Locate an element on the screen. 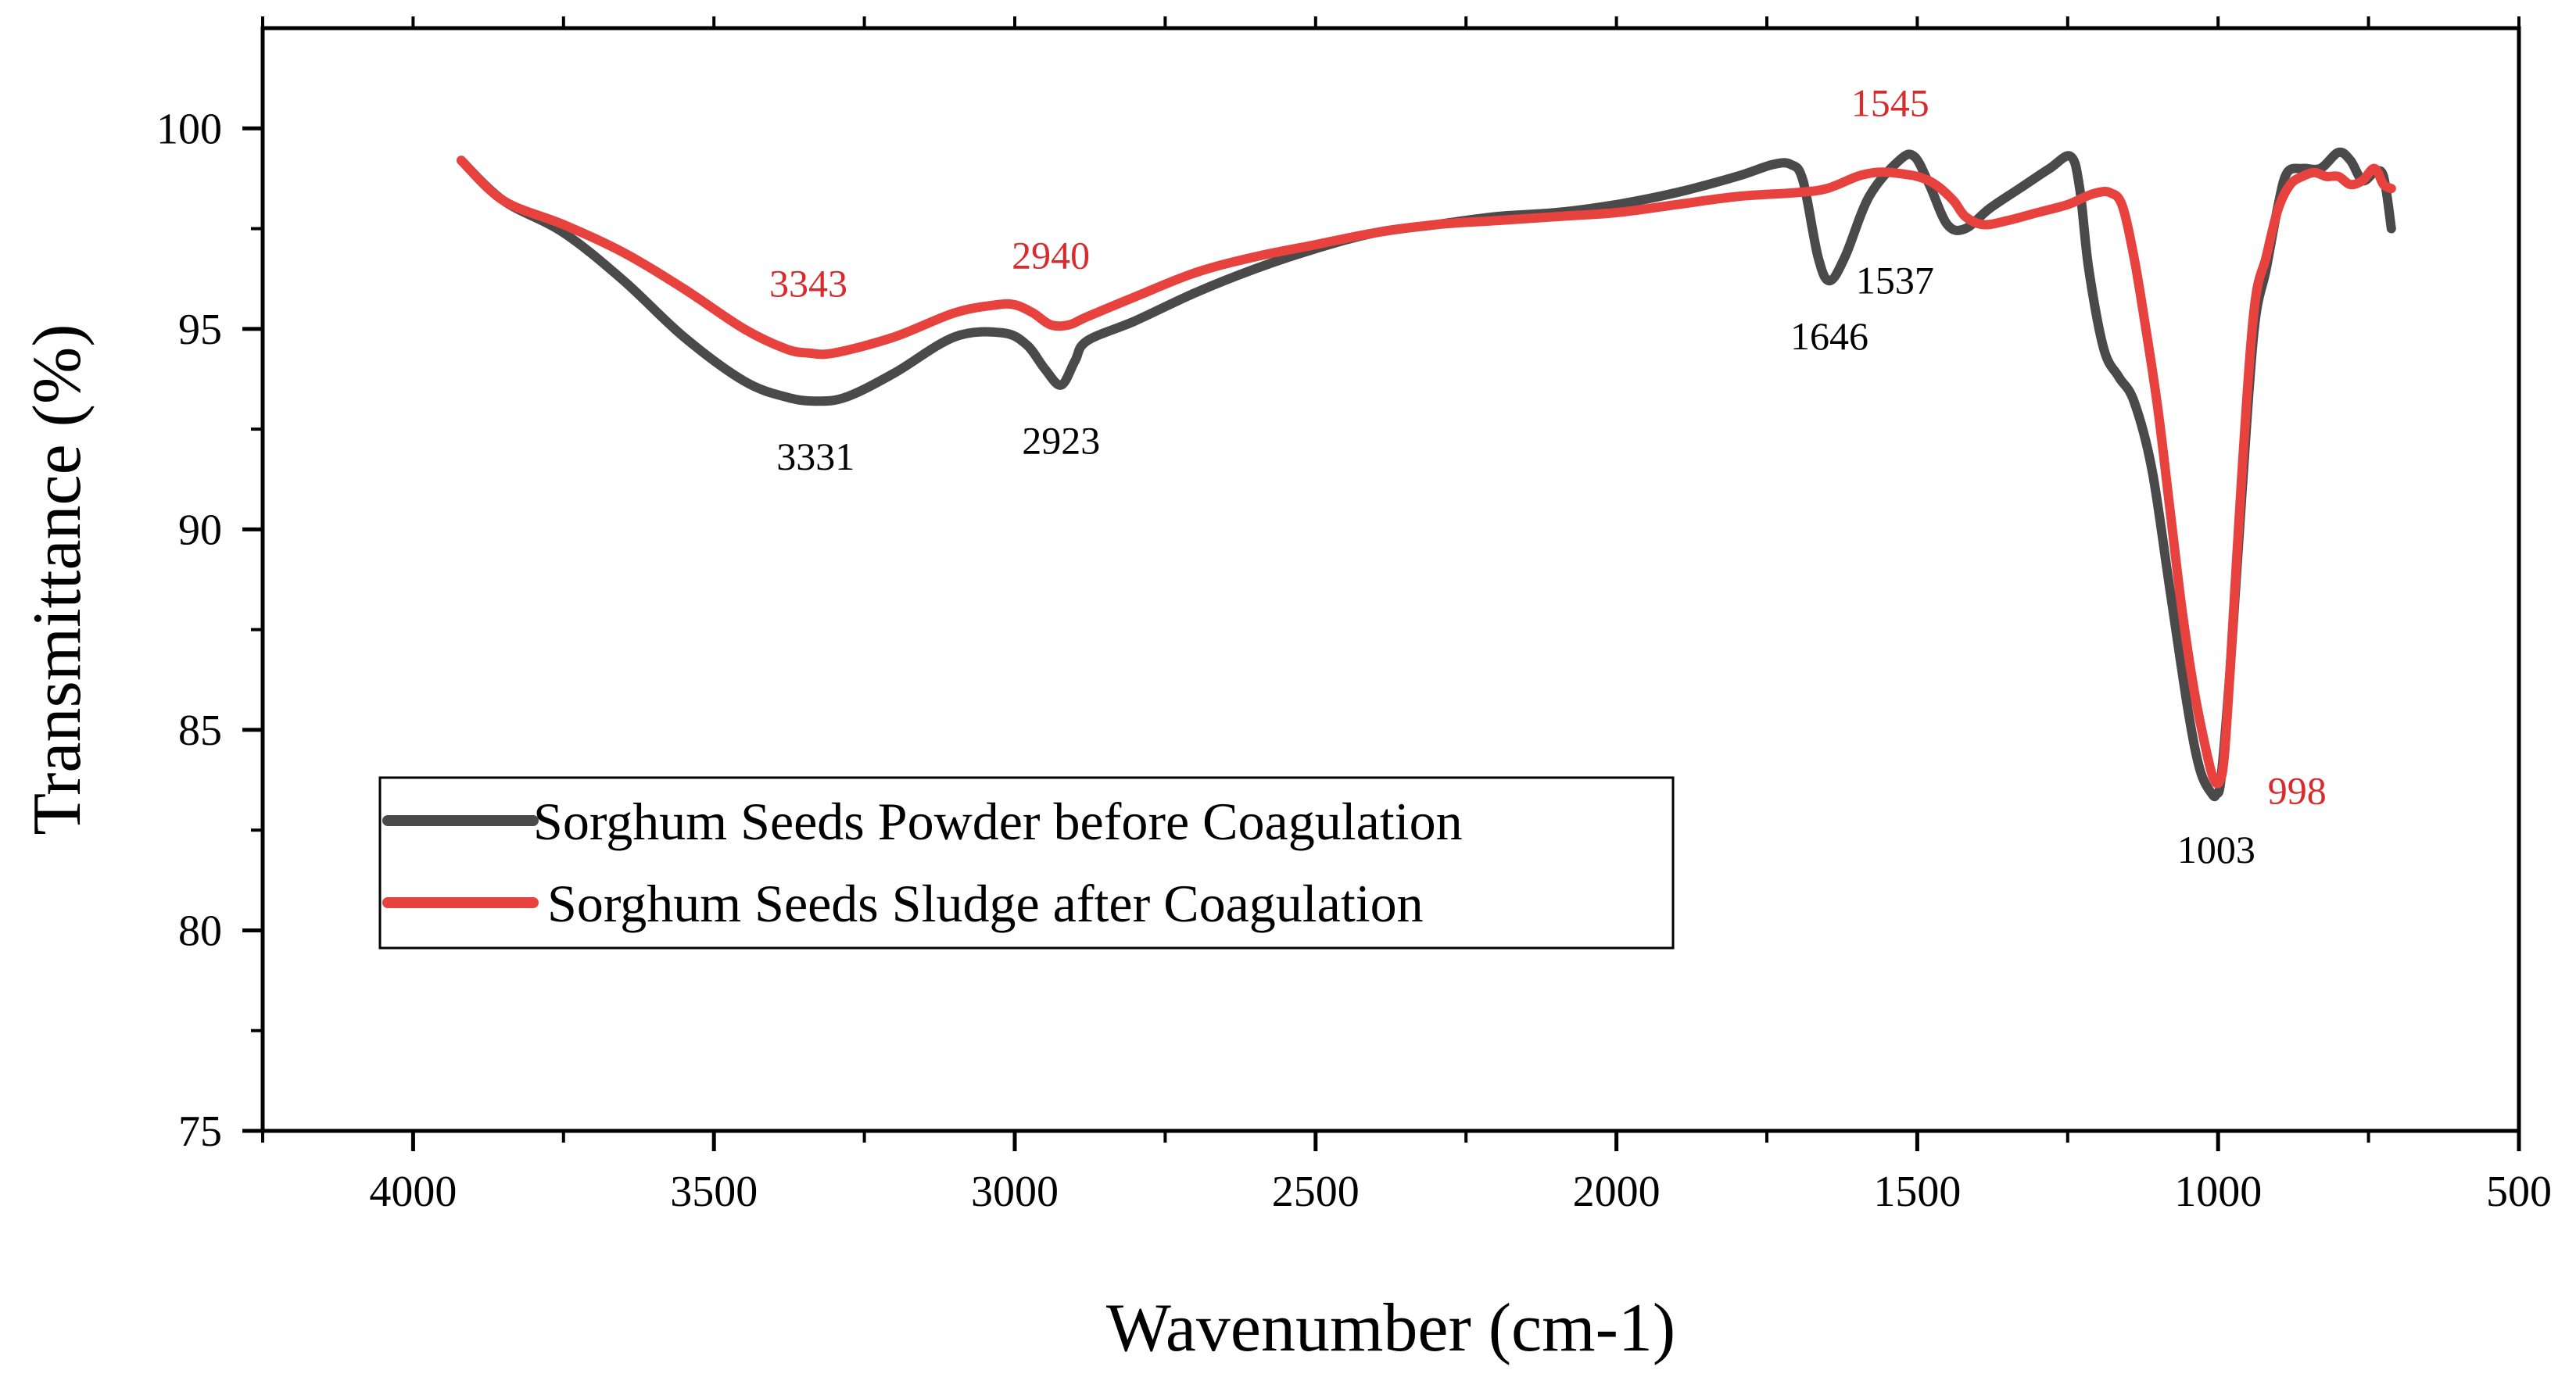 The width and height of the screenshot is (2576, 1388). y-tick-label: 90 is located at coordinates (200, 530).